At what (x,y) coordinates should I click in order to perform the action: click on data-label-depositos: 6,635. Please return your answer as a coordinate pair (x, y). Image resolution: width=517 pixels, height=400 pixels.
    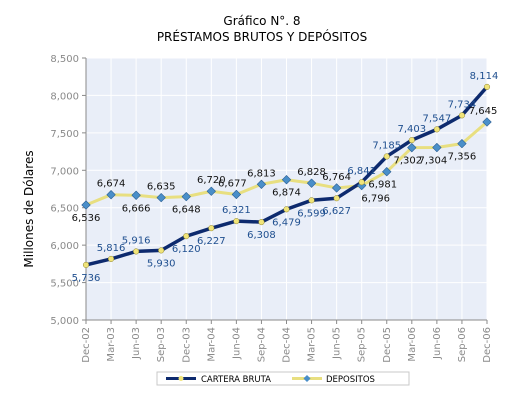
    Looking at the image, I should click on (161, 187).